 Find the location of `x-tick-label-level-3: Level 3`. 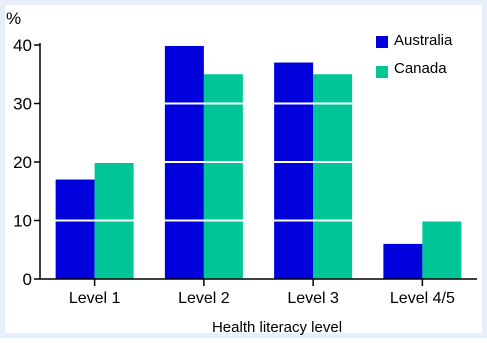

x-tick-label-level-3: Level 3 is located at coordinates (313, 298).